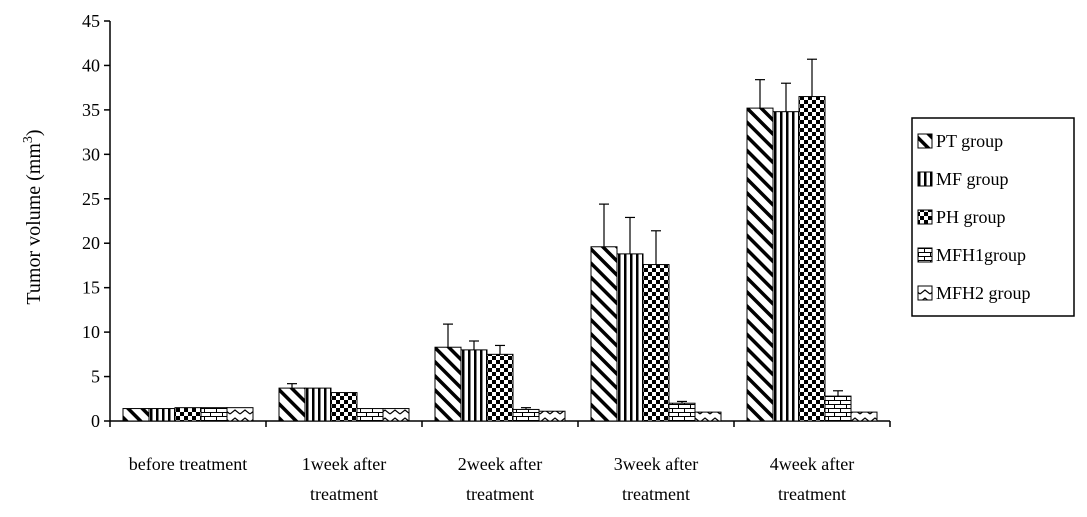  What do you see at coordinates (656, 464) in the screenshot?
I see `x-category-label: 3week after` at bounding box center [656, 464].